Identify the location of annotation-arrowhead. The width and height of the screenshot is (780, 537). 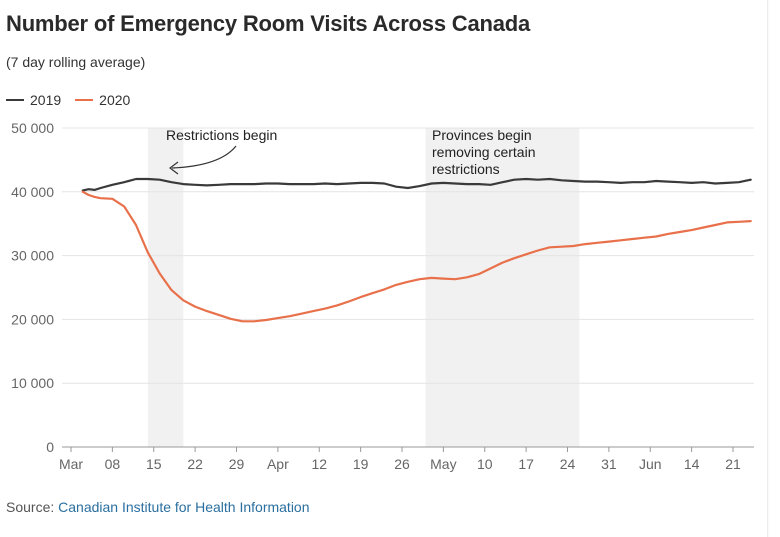
(174, 168).